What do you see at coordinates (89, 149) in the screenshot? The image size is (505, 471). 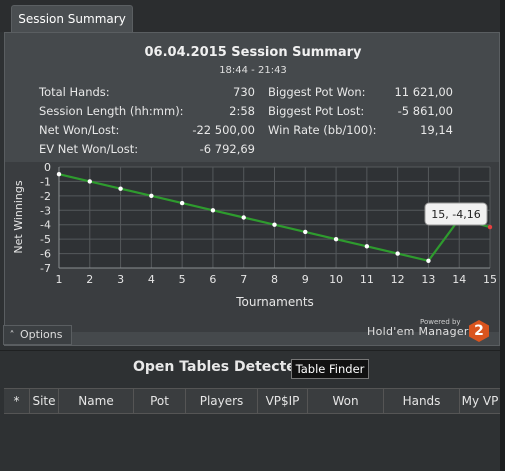 I see `stat-label: EV Net Won/Lost:` at bounding box center [89, 149].